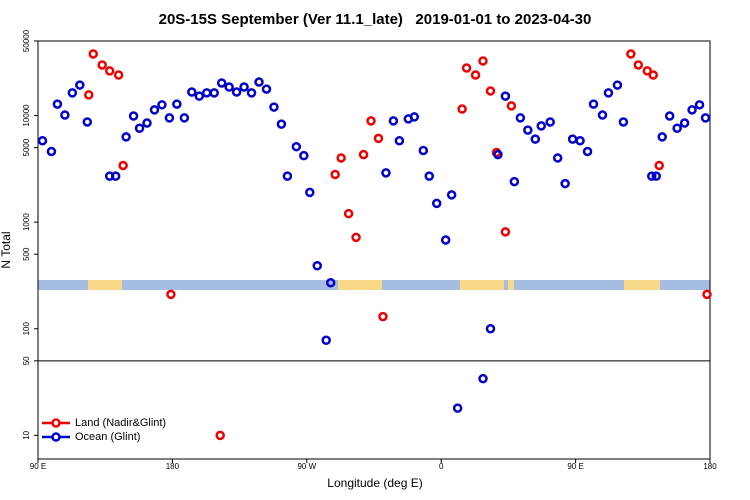  I want to click on y-tick-label: 1000, so click(26, 222).